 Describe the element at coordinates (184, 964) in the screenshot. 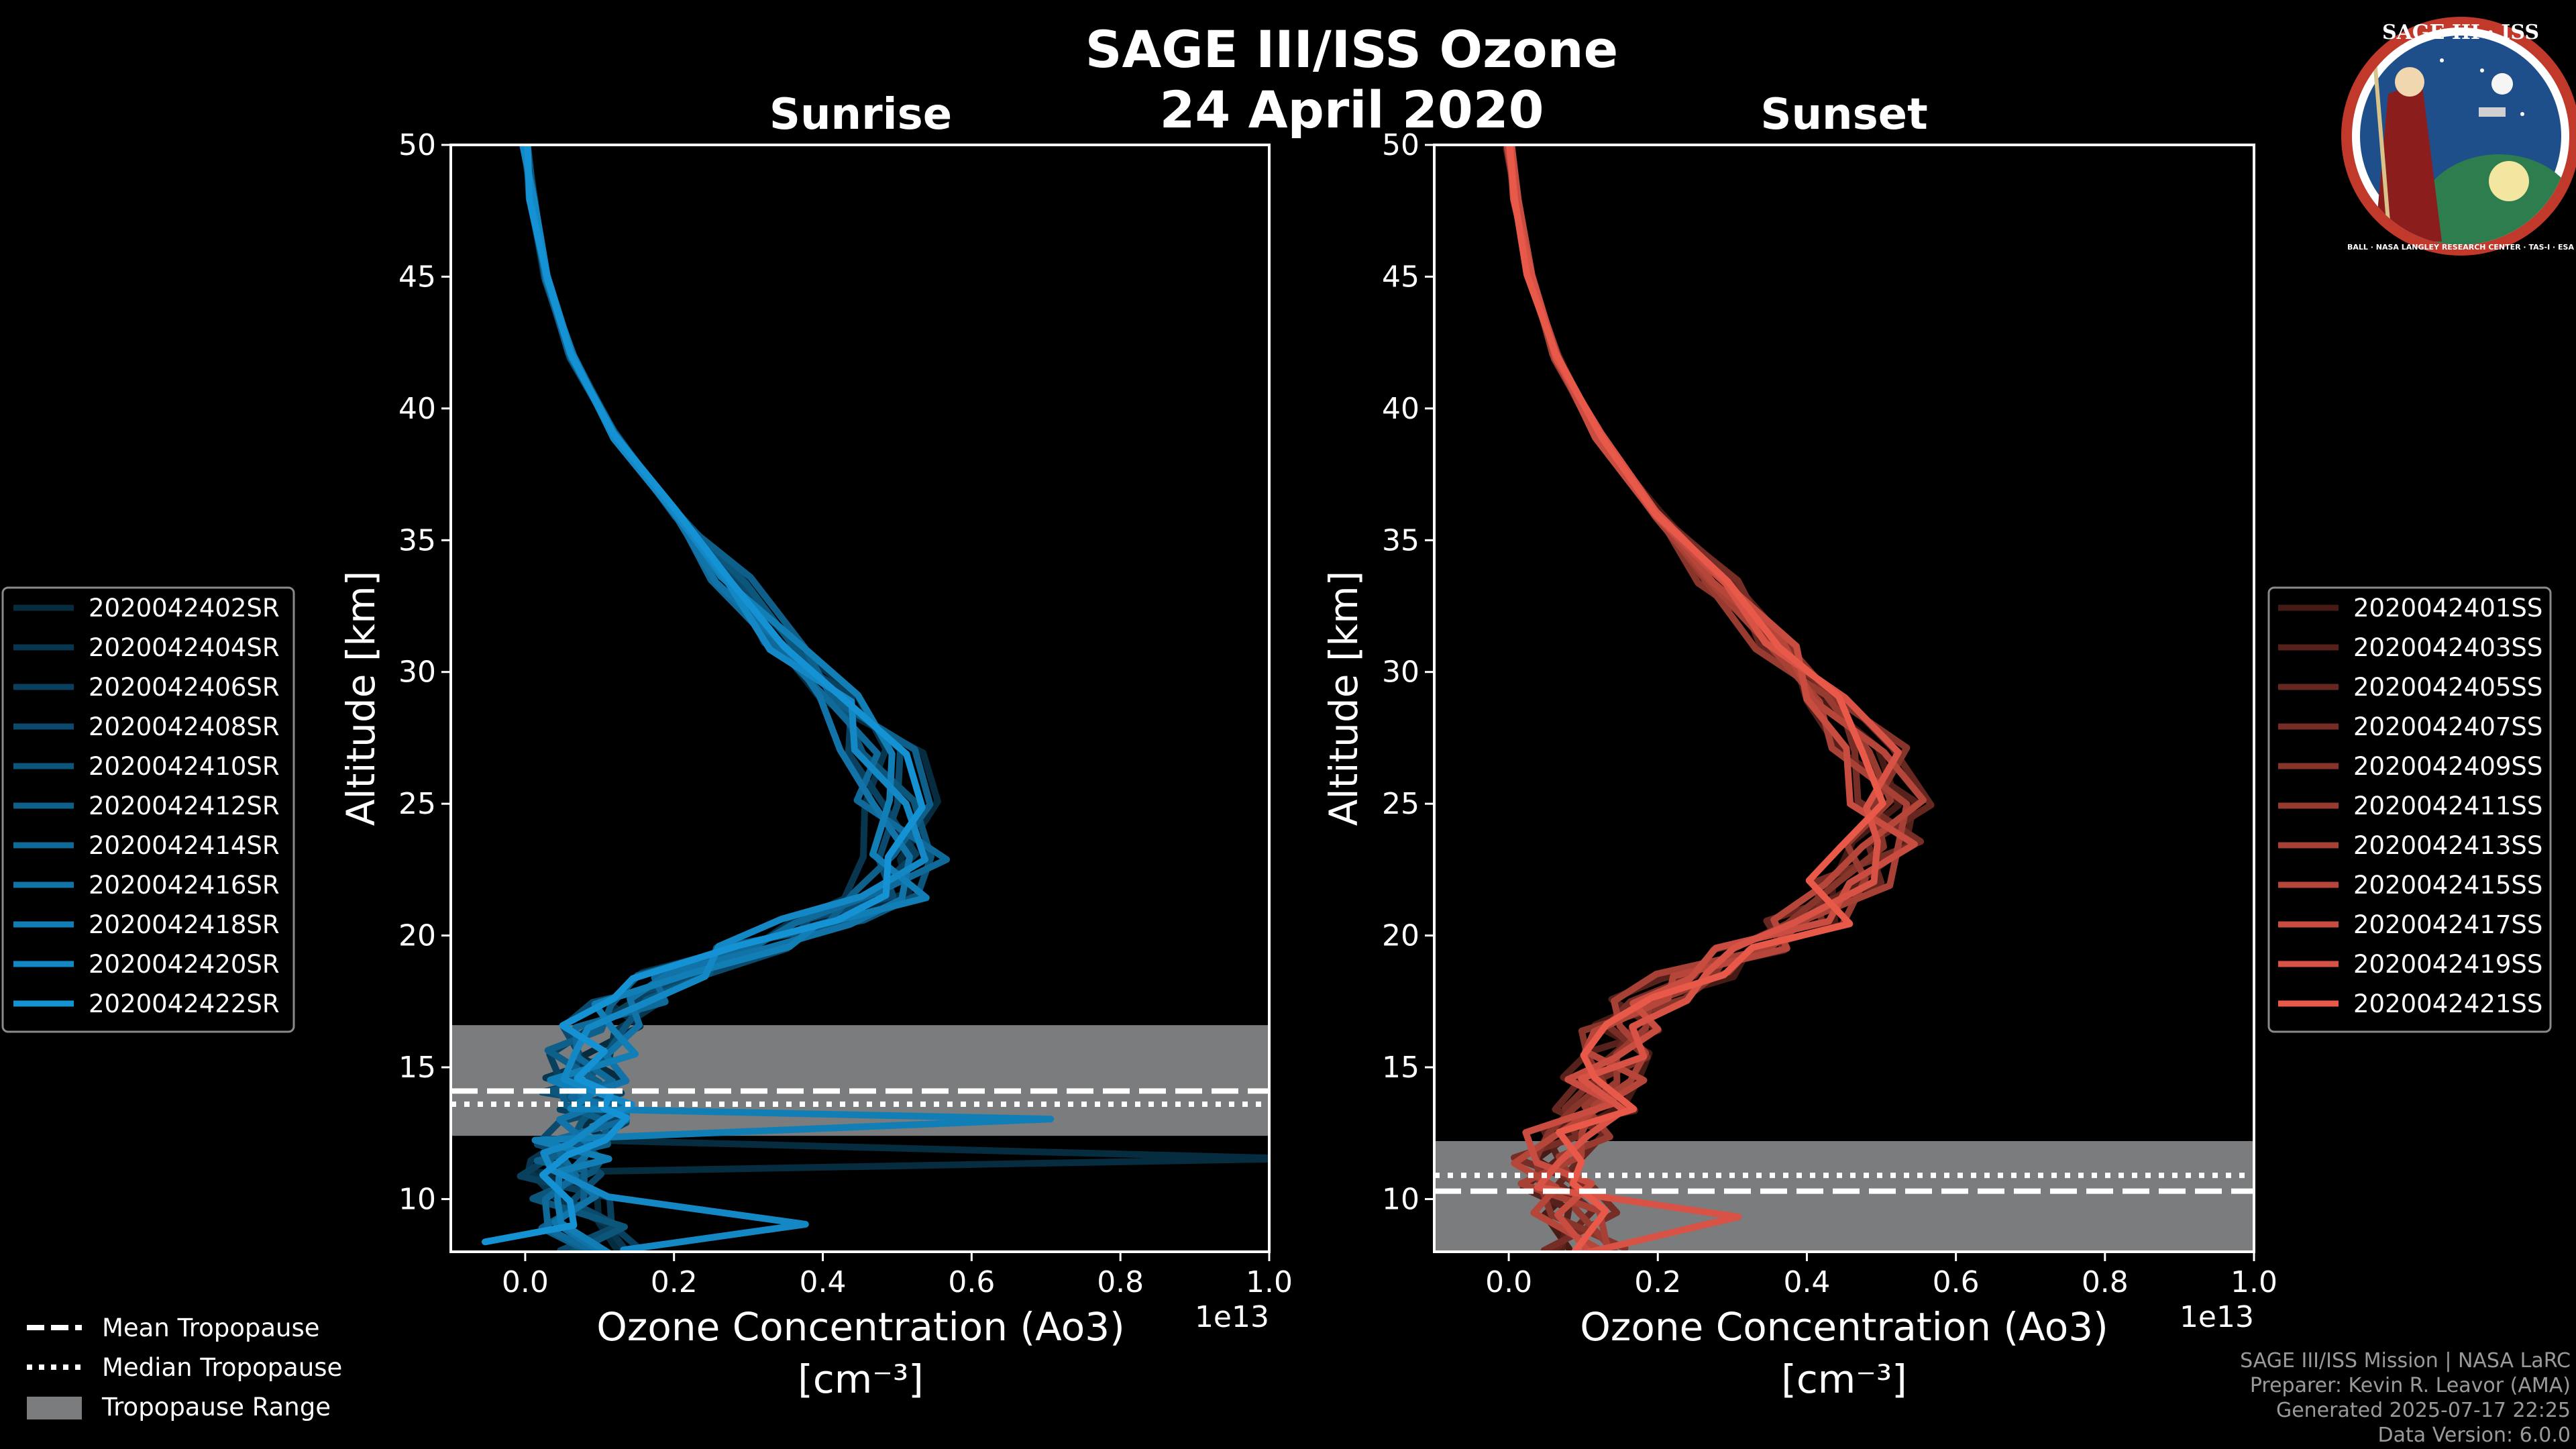

I see `legend-label: 2020042420SR` at that location.